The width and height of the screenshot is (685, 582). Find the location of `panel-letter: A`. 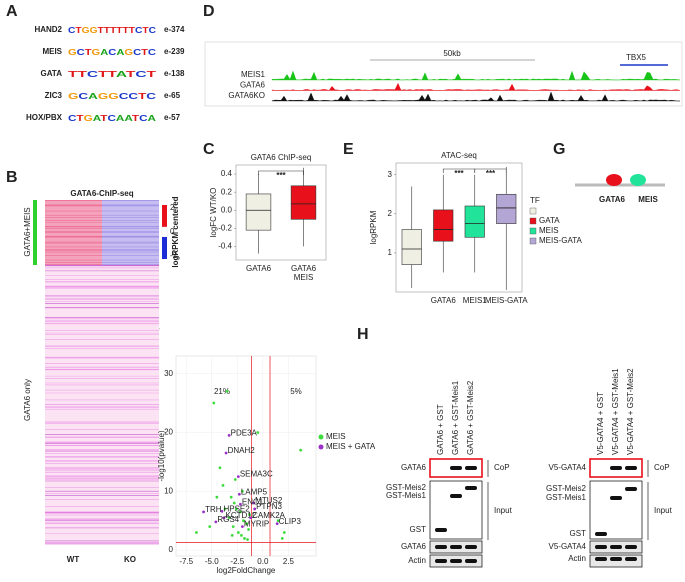

panel-letter: A is located at coordinates (12, 11).